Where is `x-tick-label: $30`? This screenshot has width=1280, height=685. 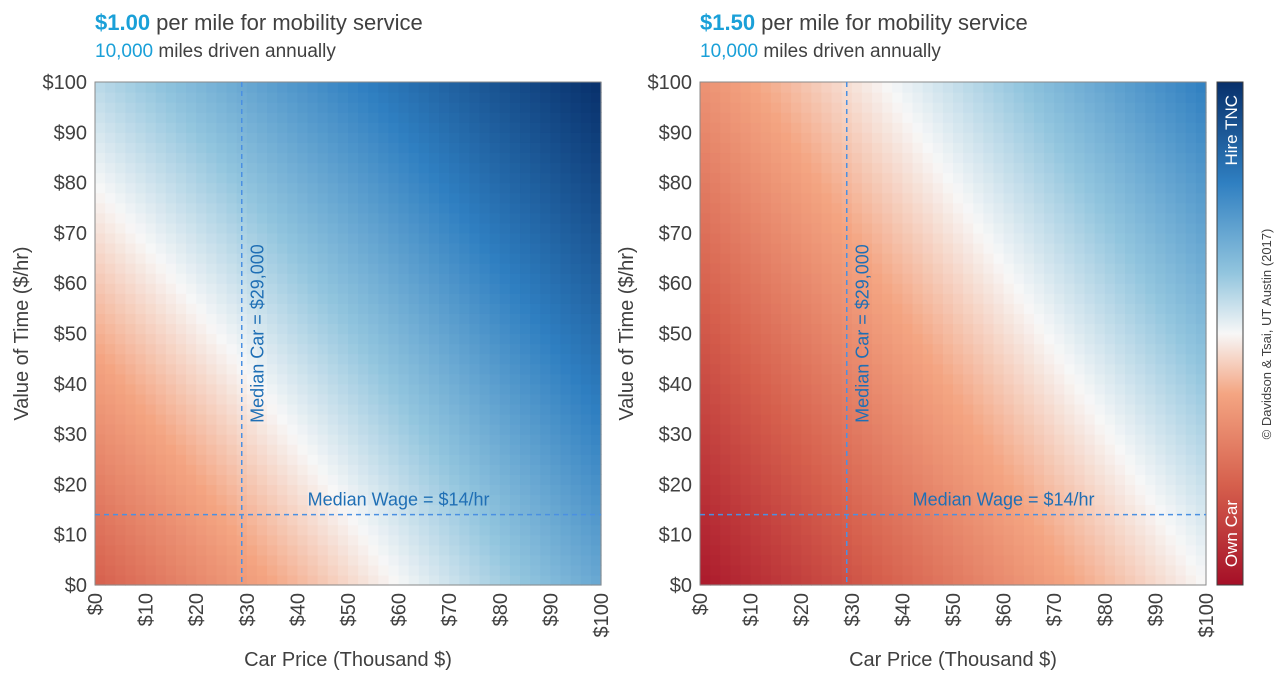
x-tick-label: $30 is located at coordinates (248, 609).